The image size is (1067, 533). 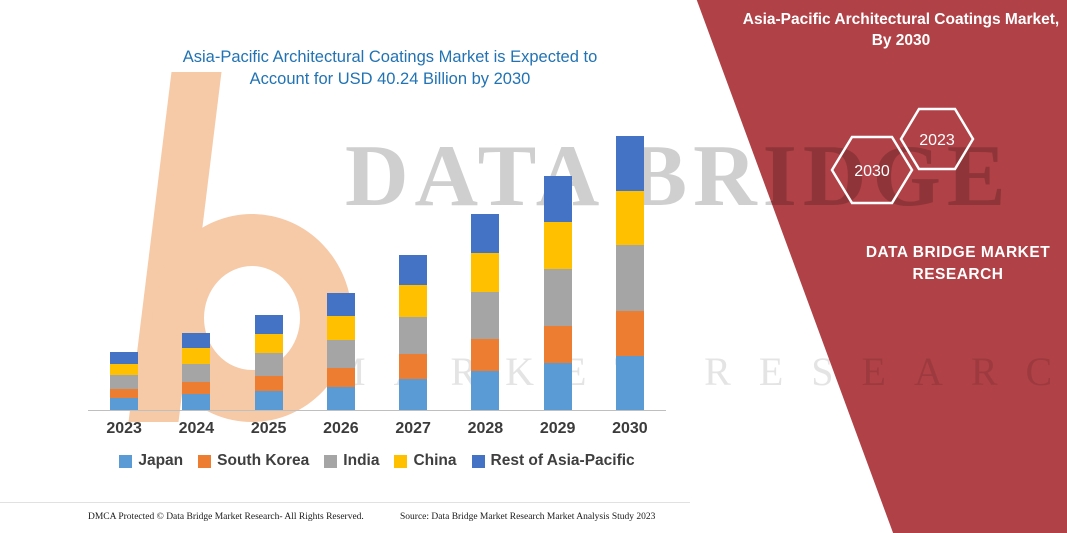 What do you see at coordinates (161, 460) in the screenshot?
I see `legend-label: Japan` at bounding box center [161, 460].